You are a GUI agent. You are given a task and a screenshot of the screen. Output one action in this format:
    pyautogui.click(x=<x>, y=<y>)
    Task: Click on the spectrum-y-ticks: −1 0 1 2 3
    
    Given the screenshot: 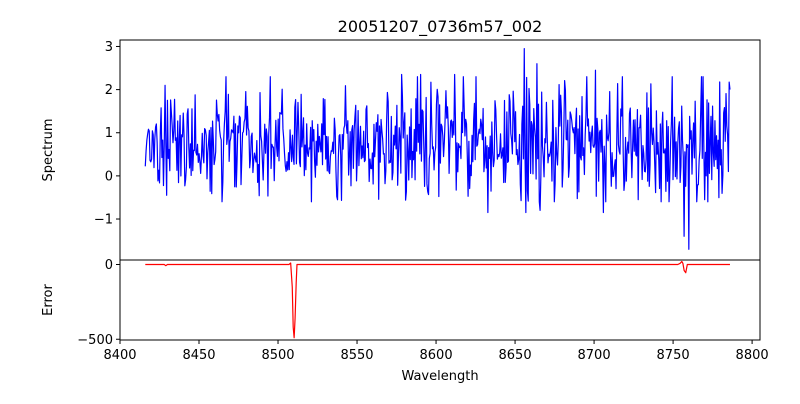 What is the action you would take?
    pyautogui.click(x=107, y=134)
    